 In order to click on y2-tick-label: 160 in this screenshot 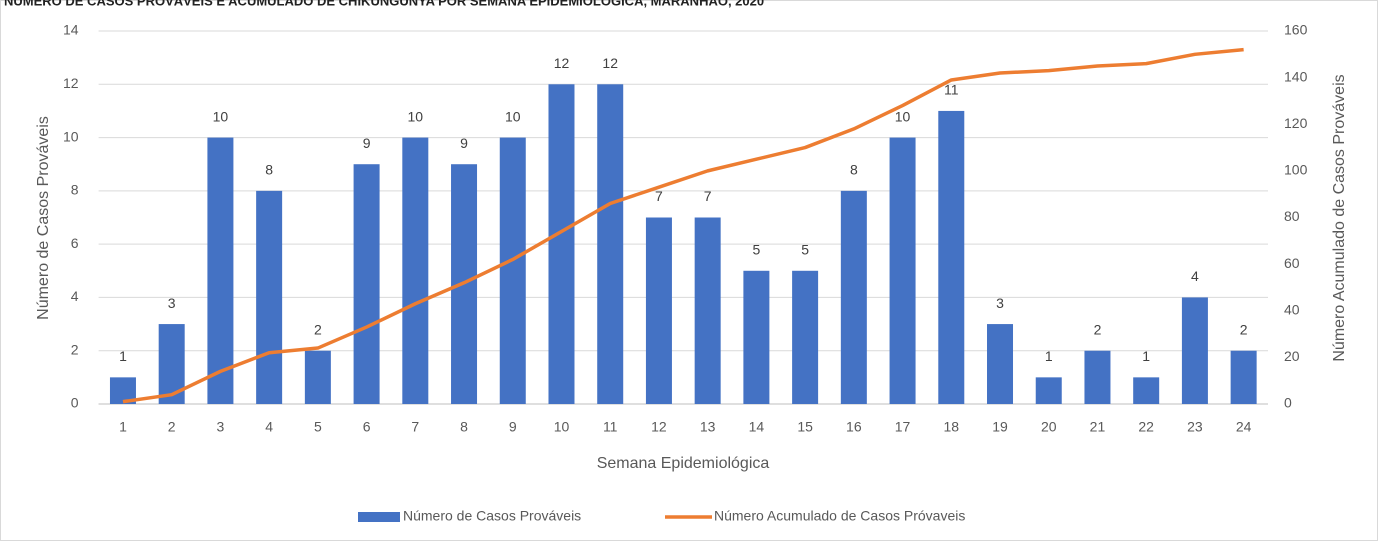, I will do `click(1296, 30)`.